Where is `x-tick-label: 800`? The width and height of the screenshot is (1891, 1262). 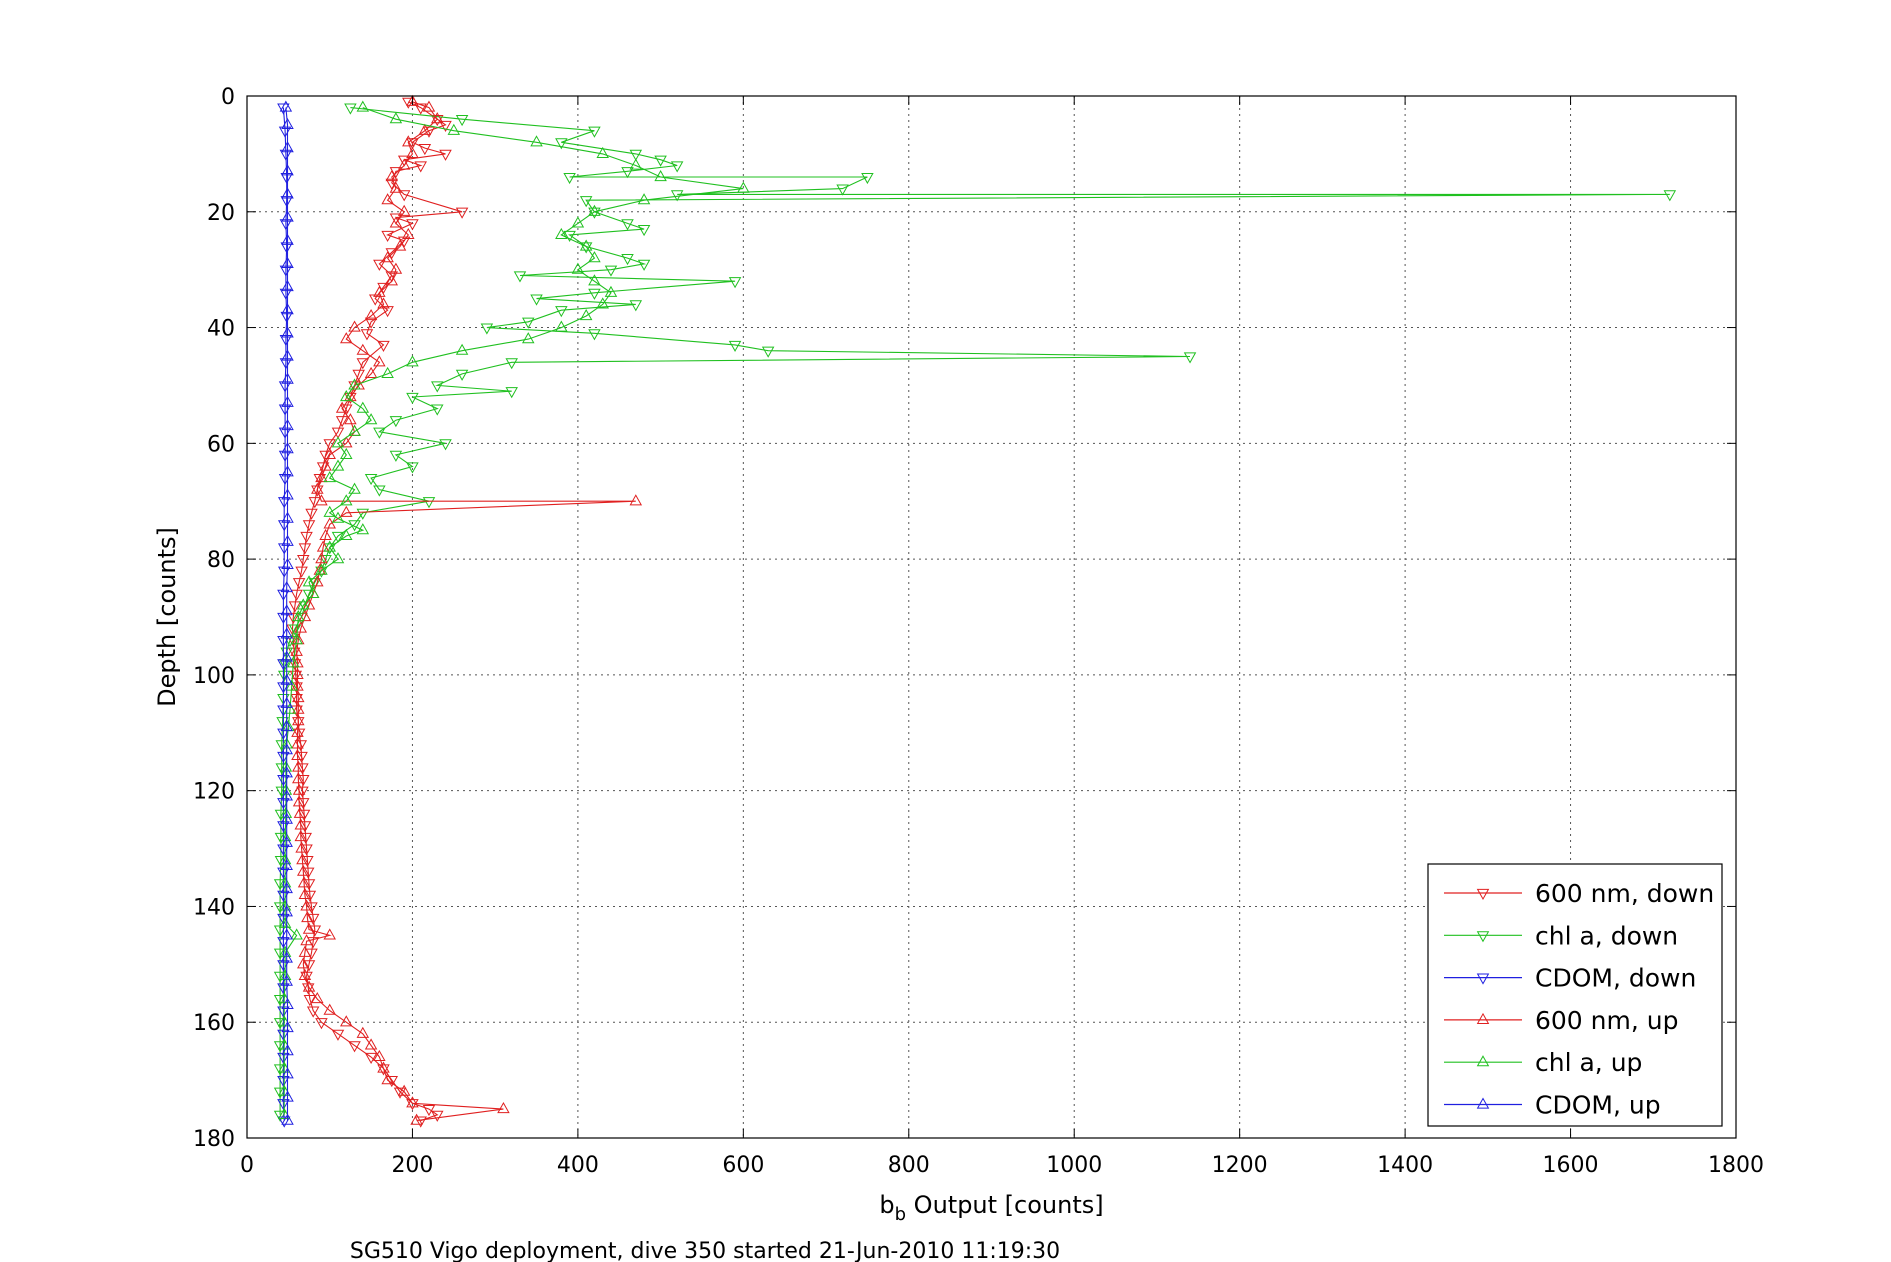
x-tick-label: 800 is located at coordinates (909, 1165).